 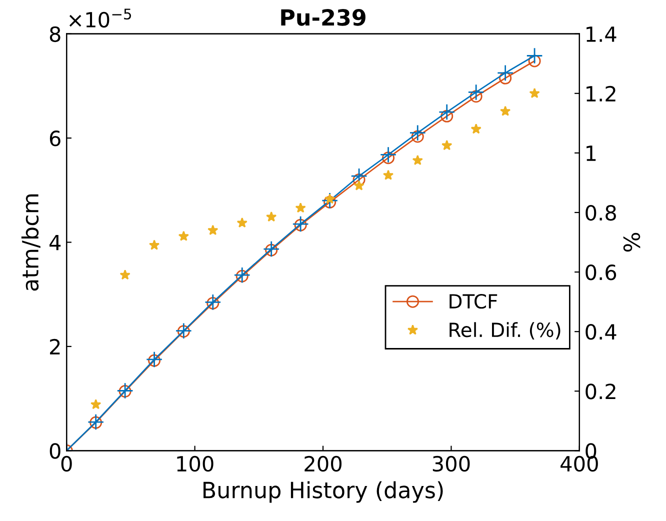 What do you see at coordinates (601, 212) in the screenshot?
I see `y2-tick-label: 0.8` at bounding box center [601, 212].